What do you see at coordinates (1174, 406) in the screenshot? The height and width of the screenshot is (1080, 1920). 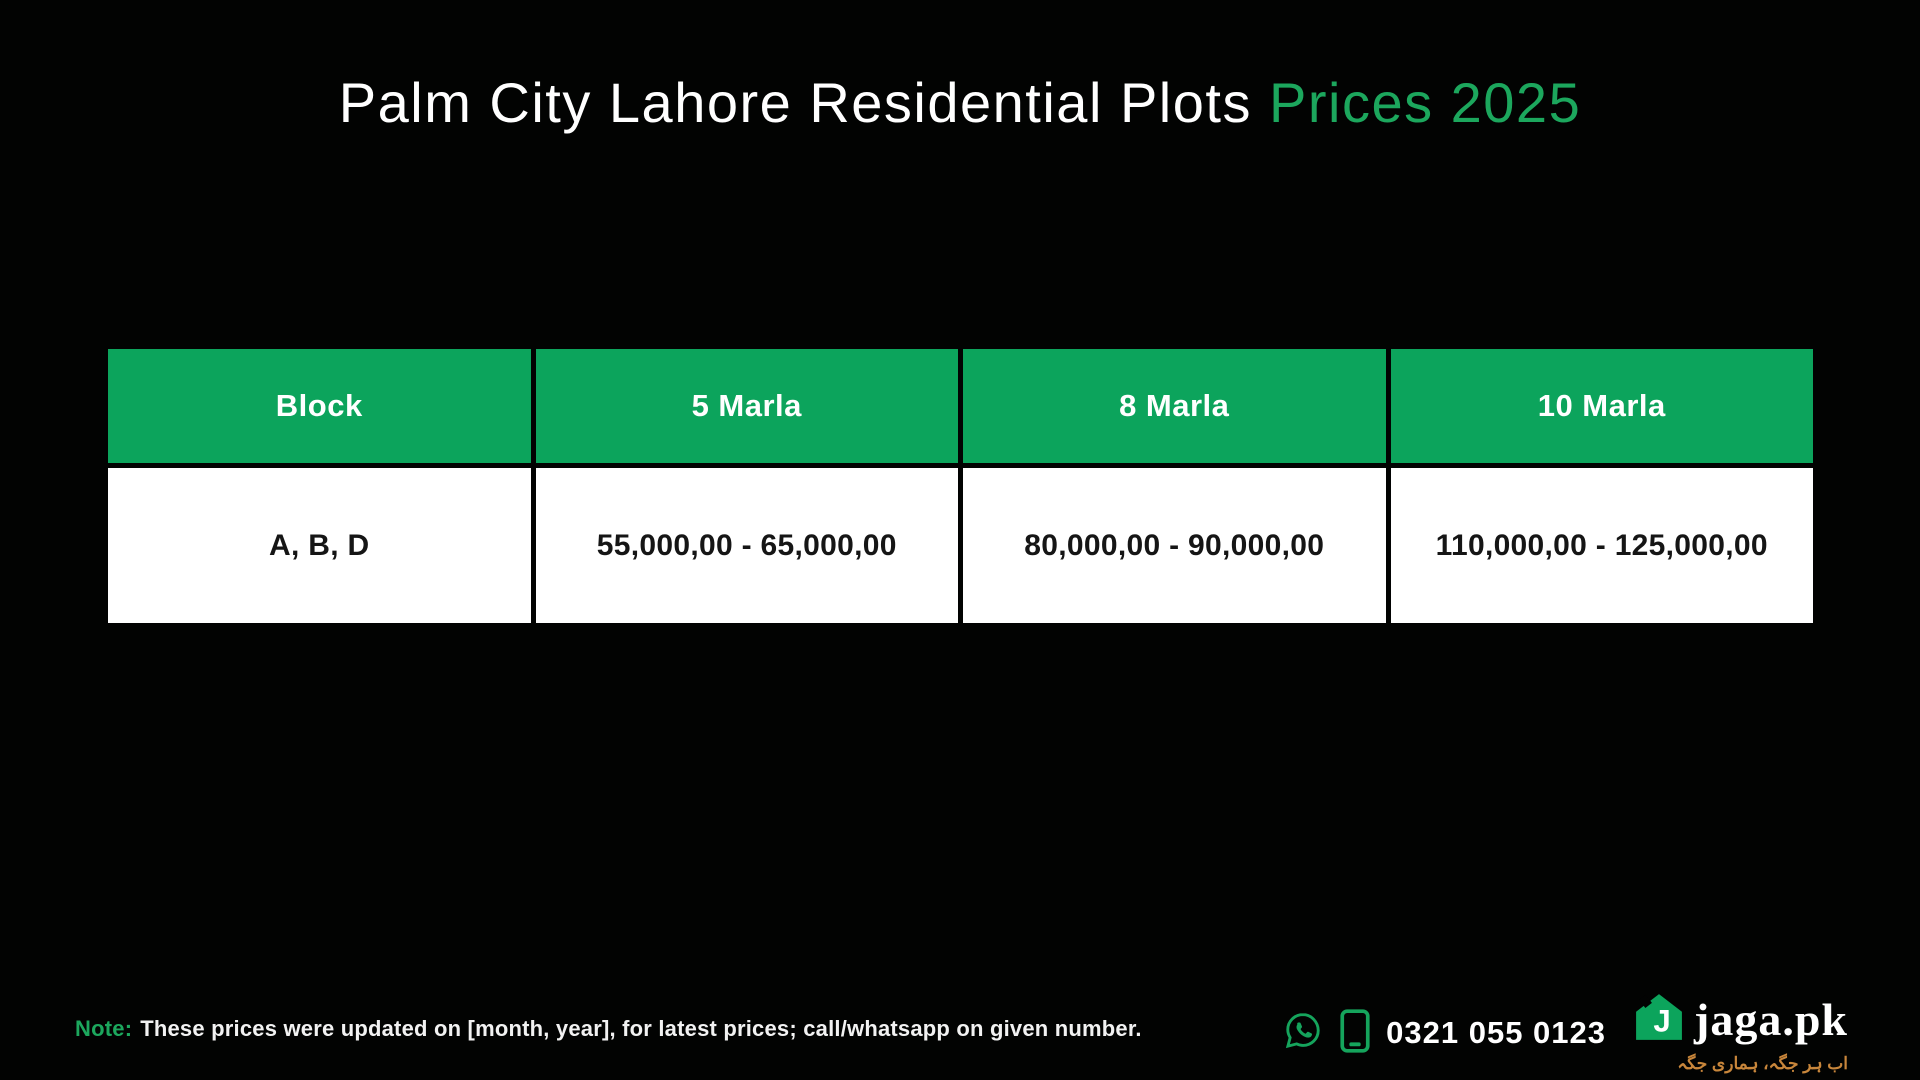 I see `column-header-8-marla: 8 Marla` at bounding box center [1174, 406].